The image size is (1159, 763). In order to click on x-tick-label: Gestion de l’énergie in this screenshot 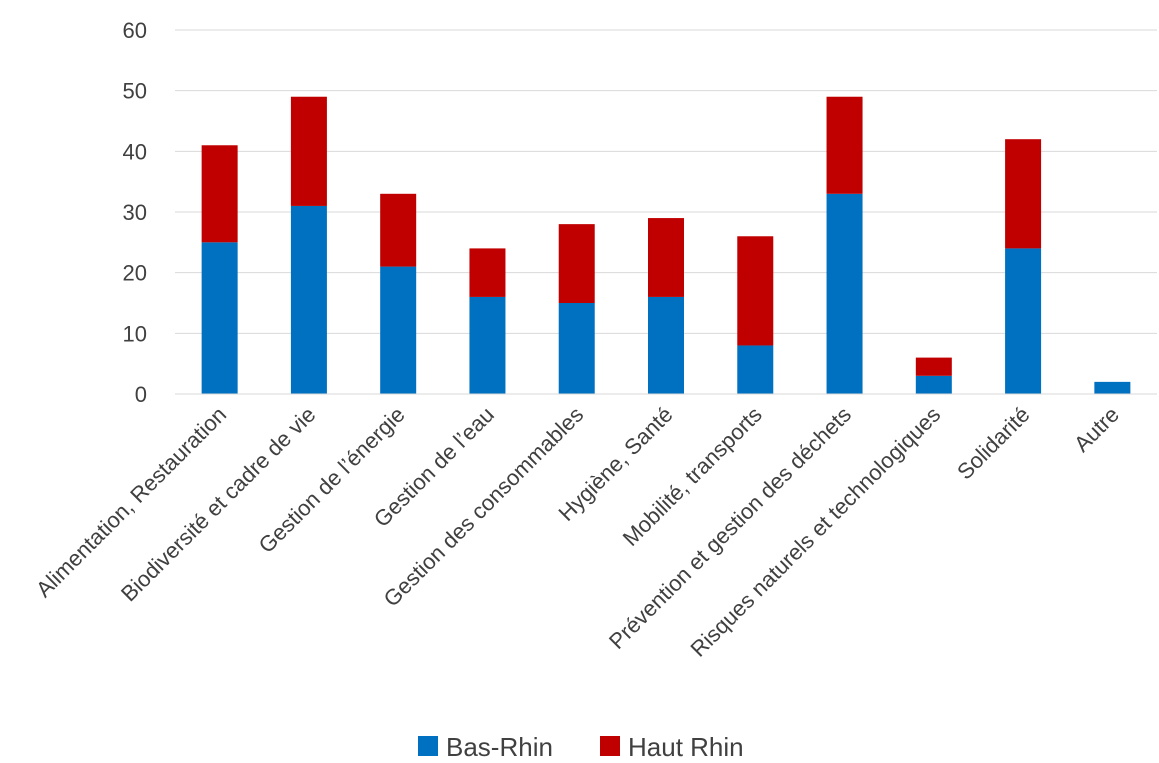, I will do `click(332, 480)`.